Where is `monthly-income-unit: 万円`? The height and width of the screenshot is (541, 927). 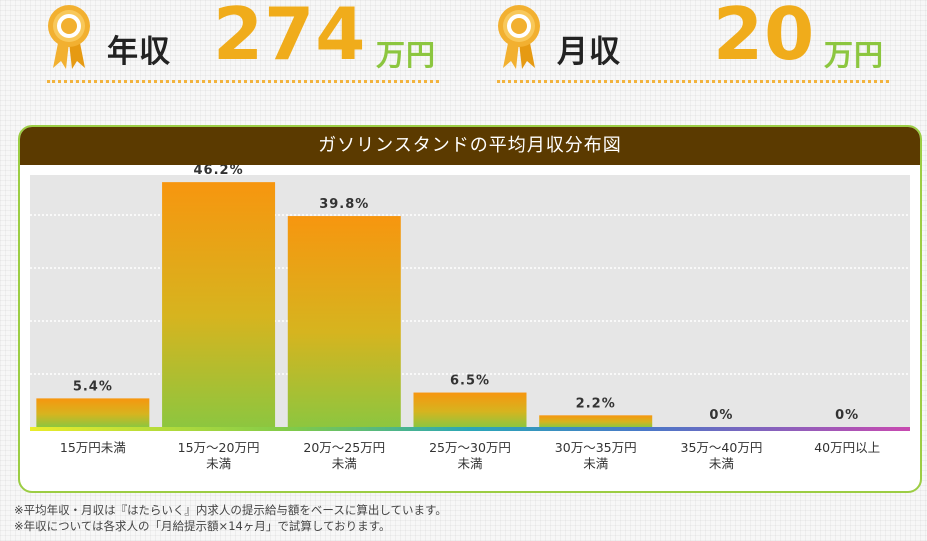 monthly-income-unit: 万円 is located at coordinates (854, 55).